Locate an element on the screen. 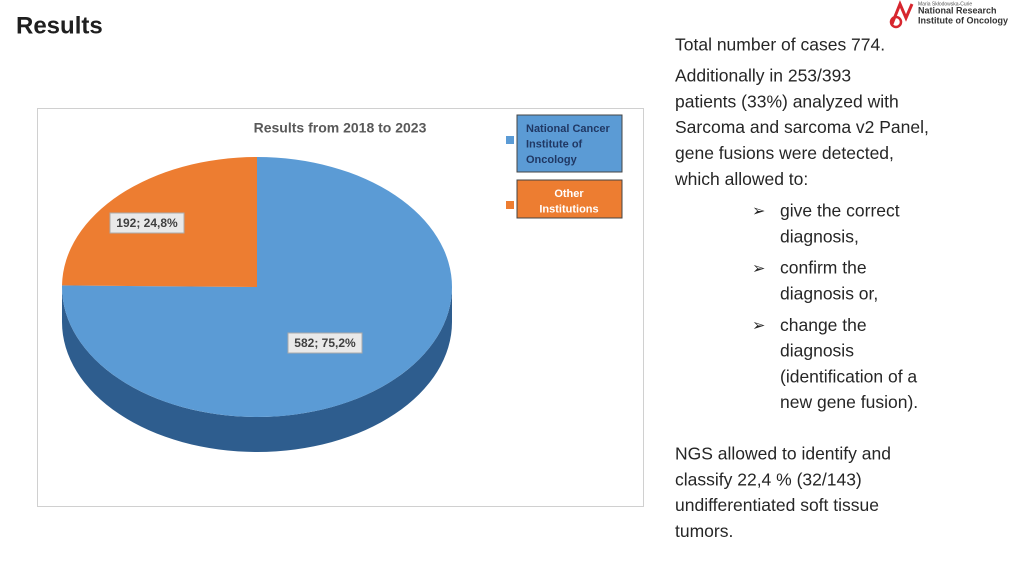  body-text: tumors. is located at coordinates (704, 531).